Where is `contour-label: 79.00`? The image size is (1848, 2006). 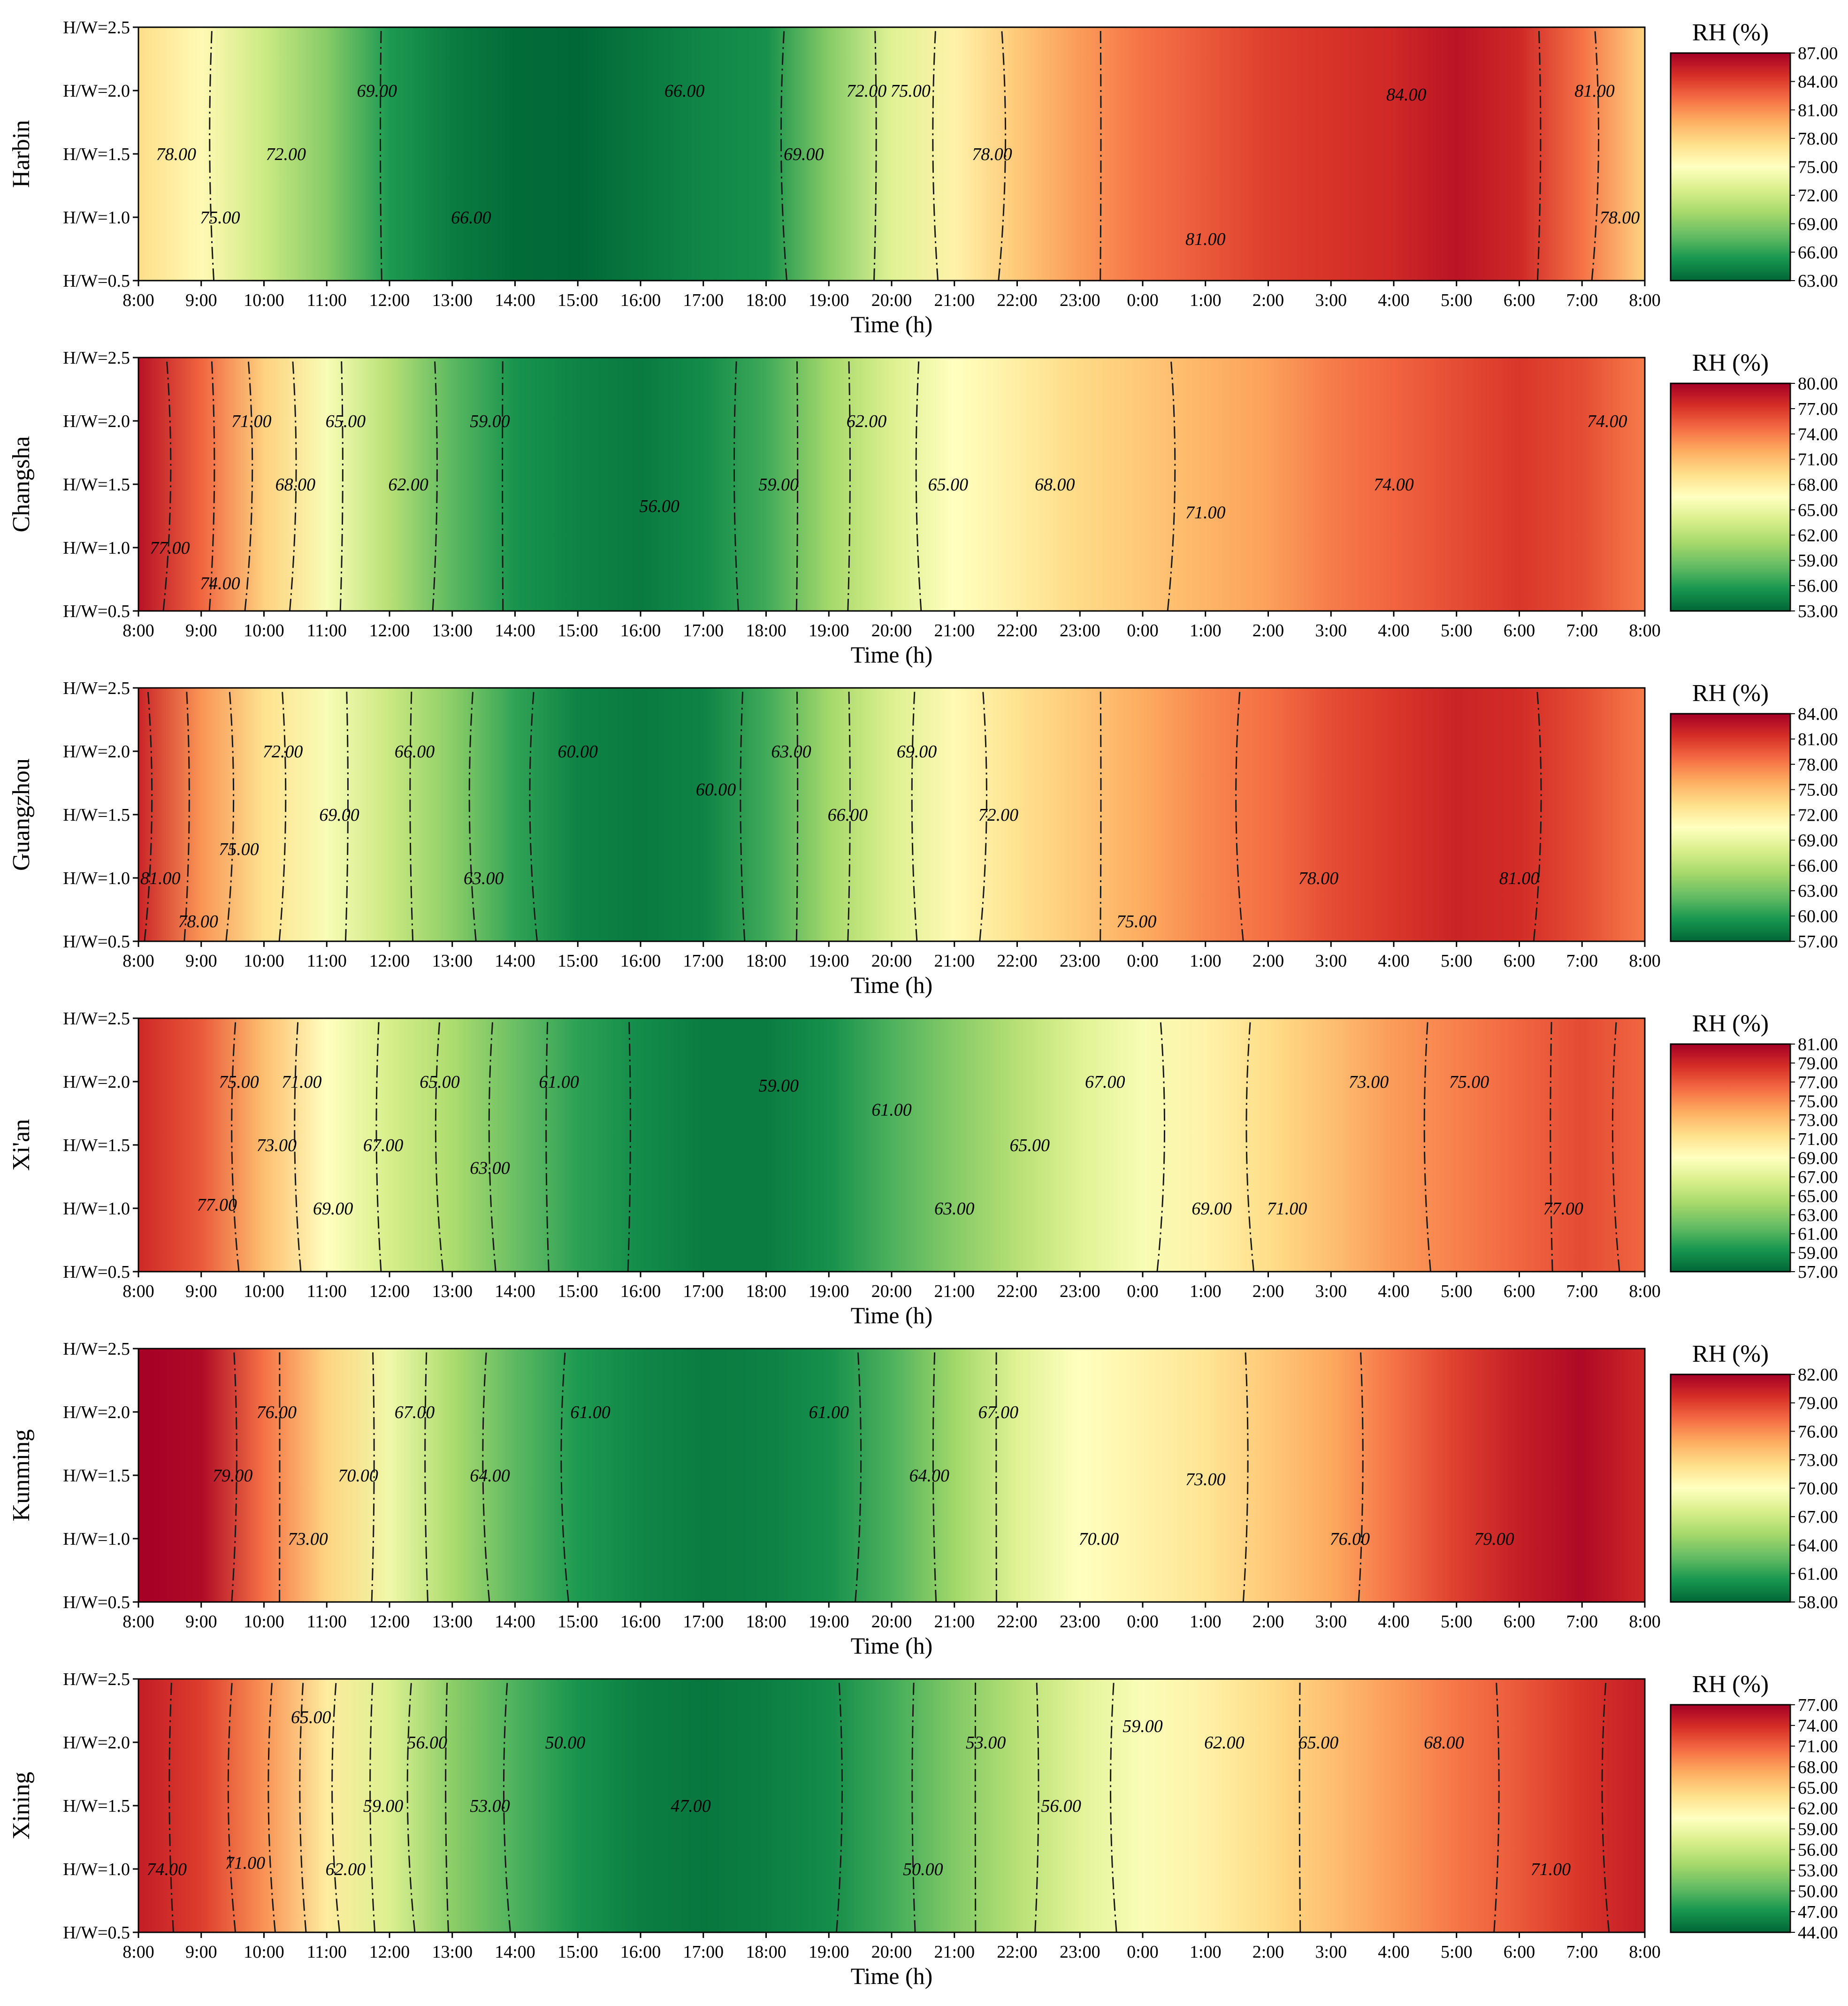 contour-label: 79.00 is located at coordinates (233, 1476).